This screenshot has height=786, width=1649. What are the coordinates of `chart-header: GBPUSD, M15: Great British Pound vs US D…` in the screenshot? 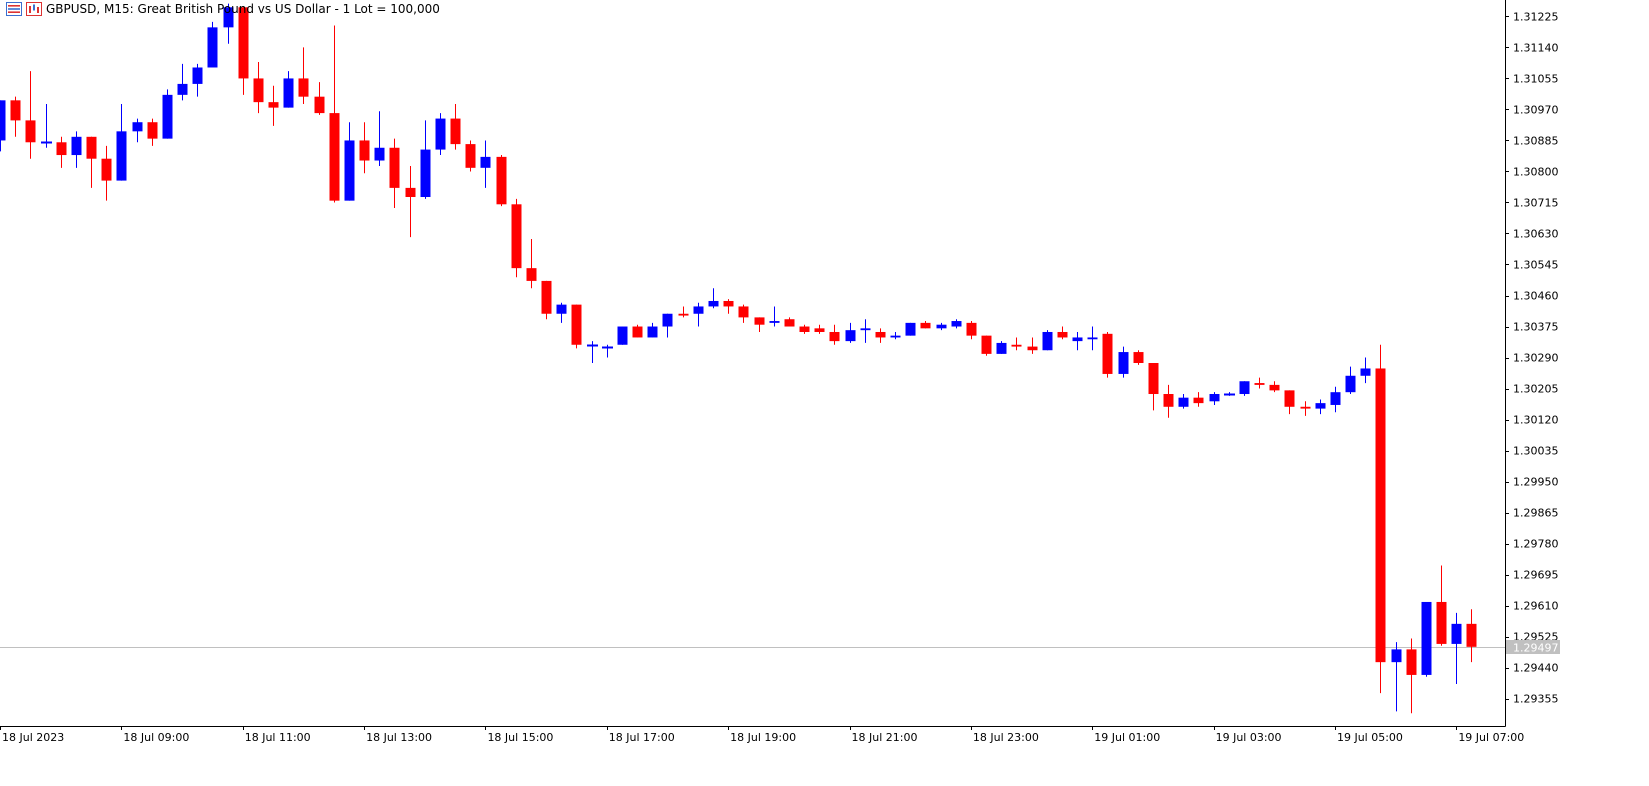 It's located at (223, 9).